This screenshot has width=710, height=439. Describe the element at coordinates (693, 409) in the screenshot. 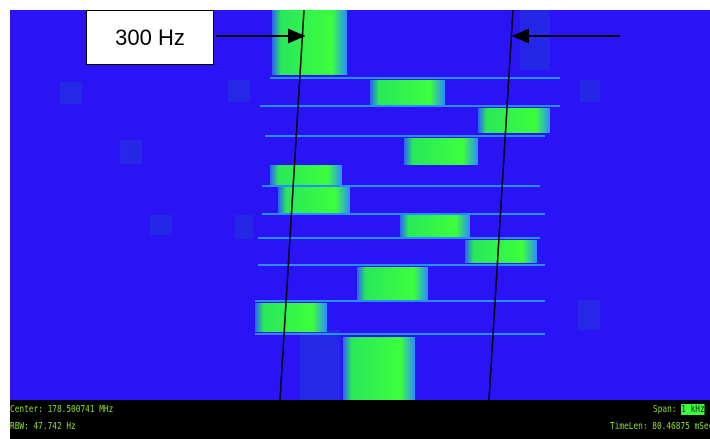

I see `span-value: 1 kHz` at that location.